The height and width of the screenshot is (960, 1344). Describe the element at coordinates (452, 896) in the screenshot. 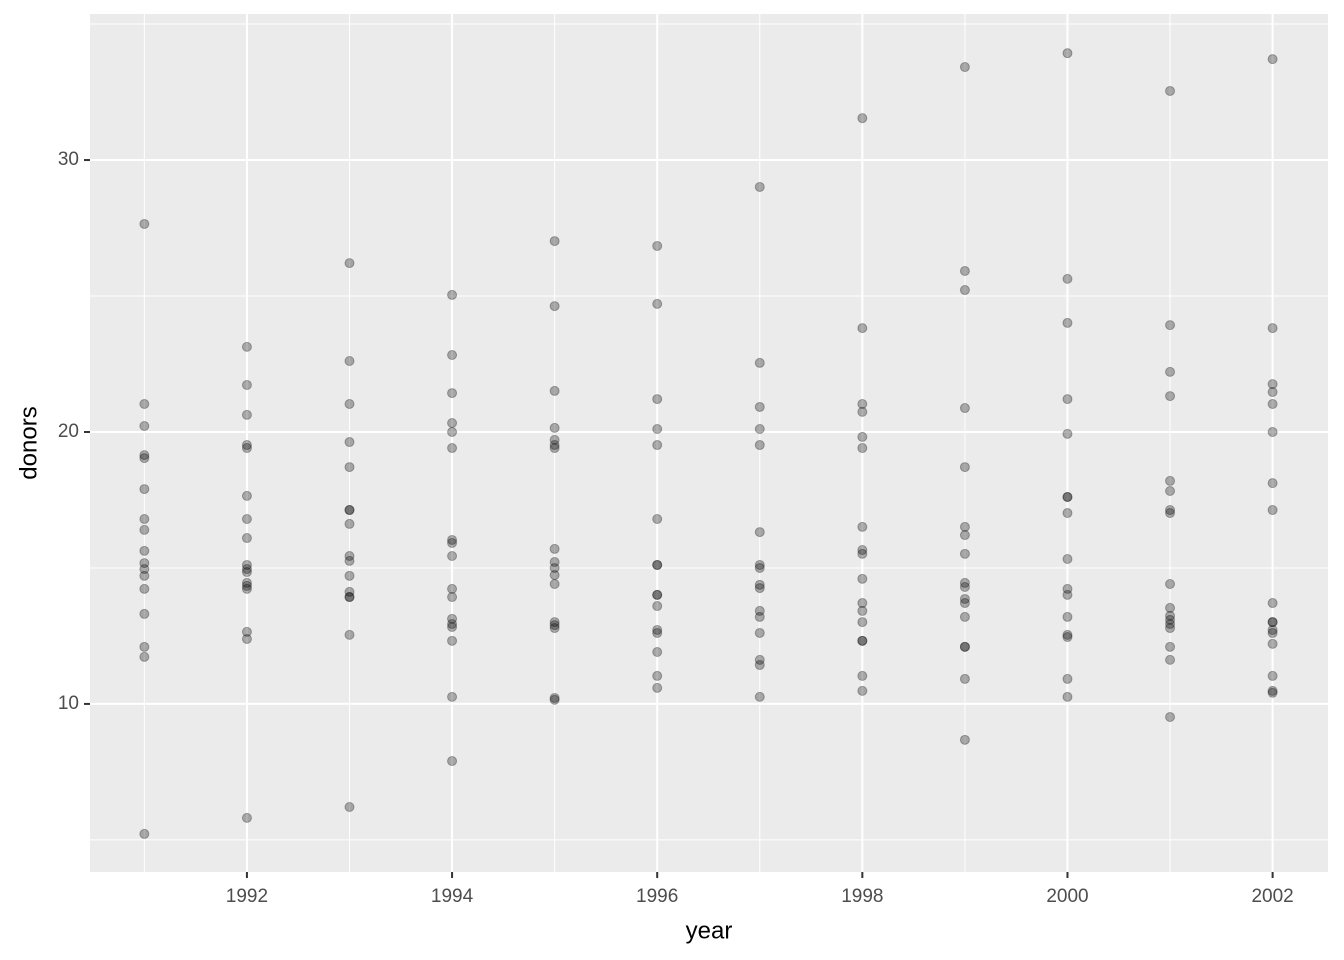

I see `x-tick-label: 1994` at that location.